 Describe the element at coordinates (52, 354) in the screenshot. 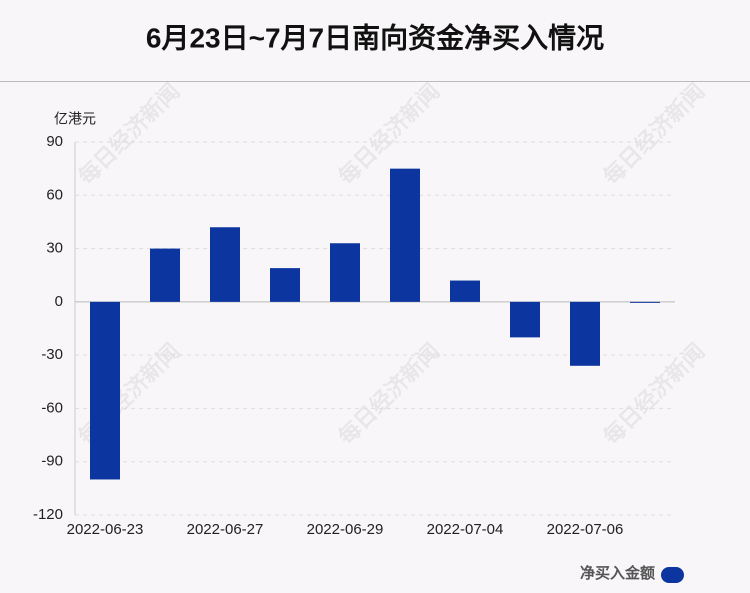

I see `y-tick-label: -30` at that location.